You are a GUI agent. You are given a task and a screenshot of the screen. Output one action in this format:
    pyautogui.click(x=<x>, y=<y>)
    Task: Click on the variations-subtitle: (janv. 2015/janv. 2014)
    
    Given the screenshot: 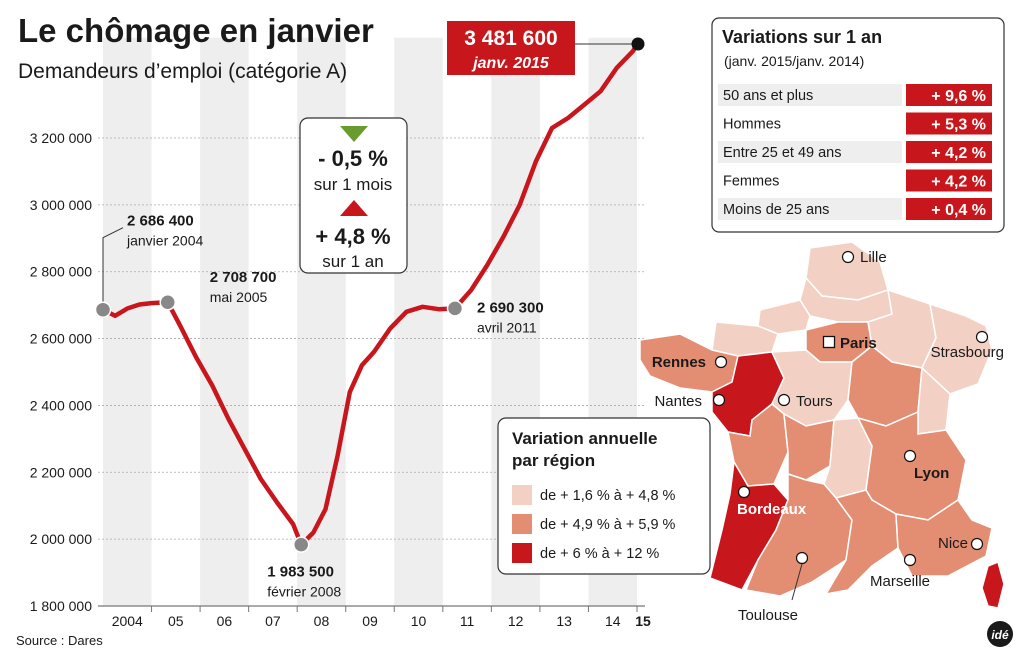 What is the action you would take?
    pyautogui.click(x=794, y=61)
    